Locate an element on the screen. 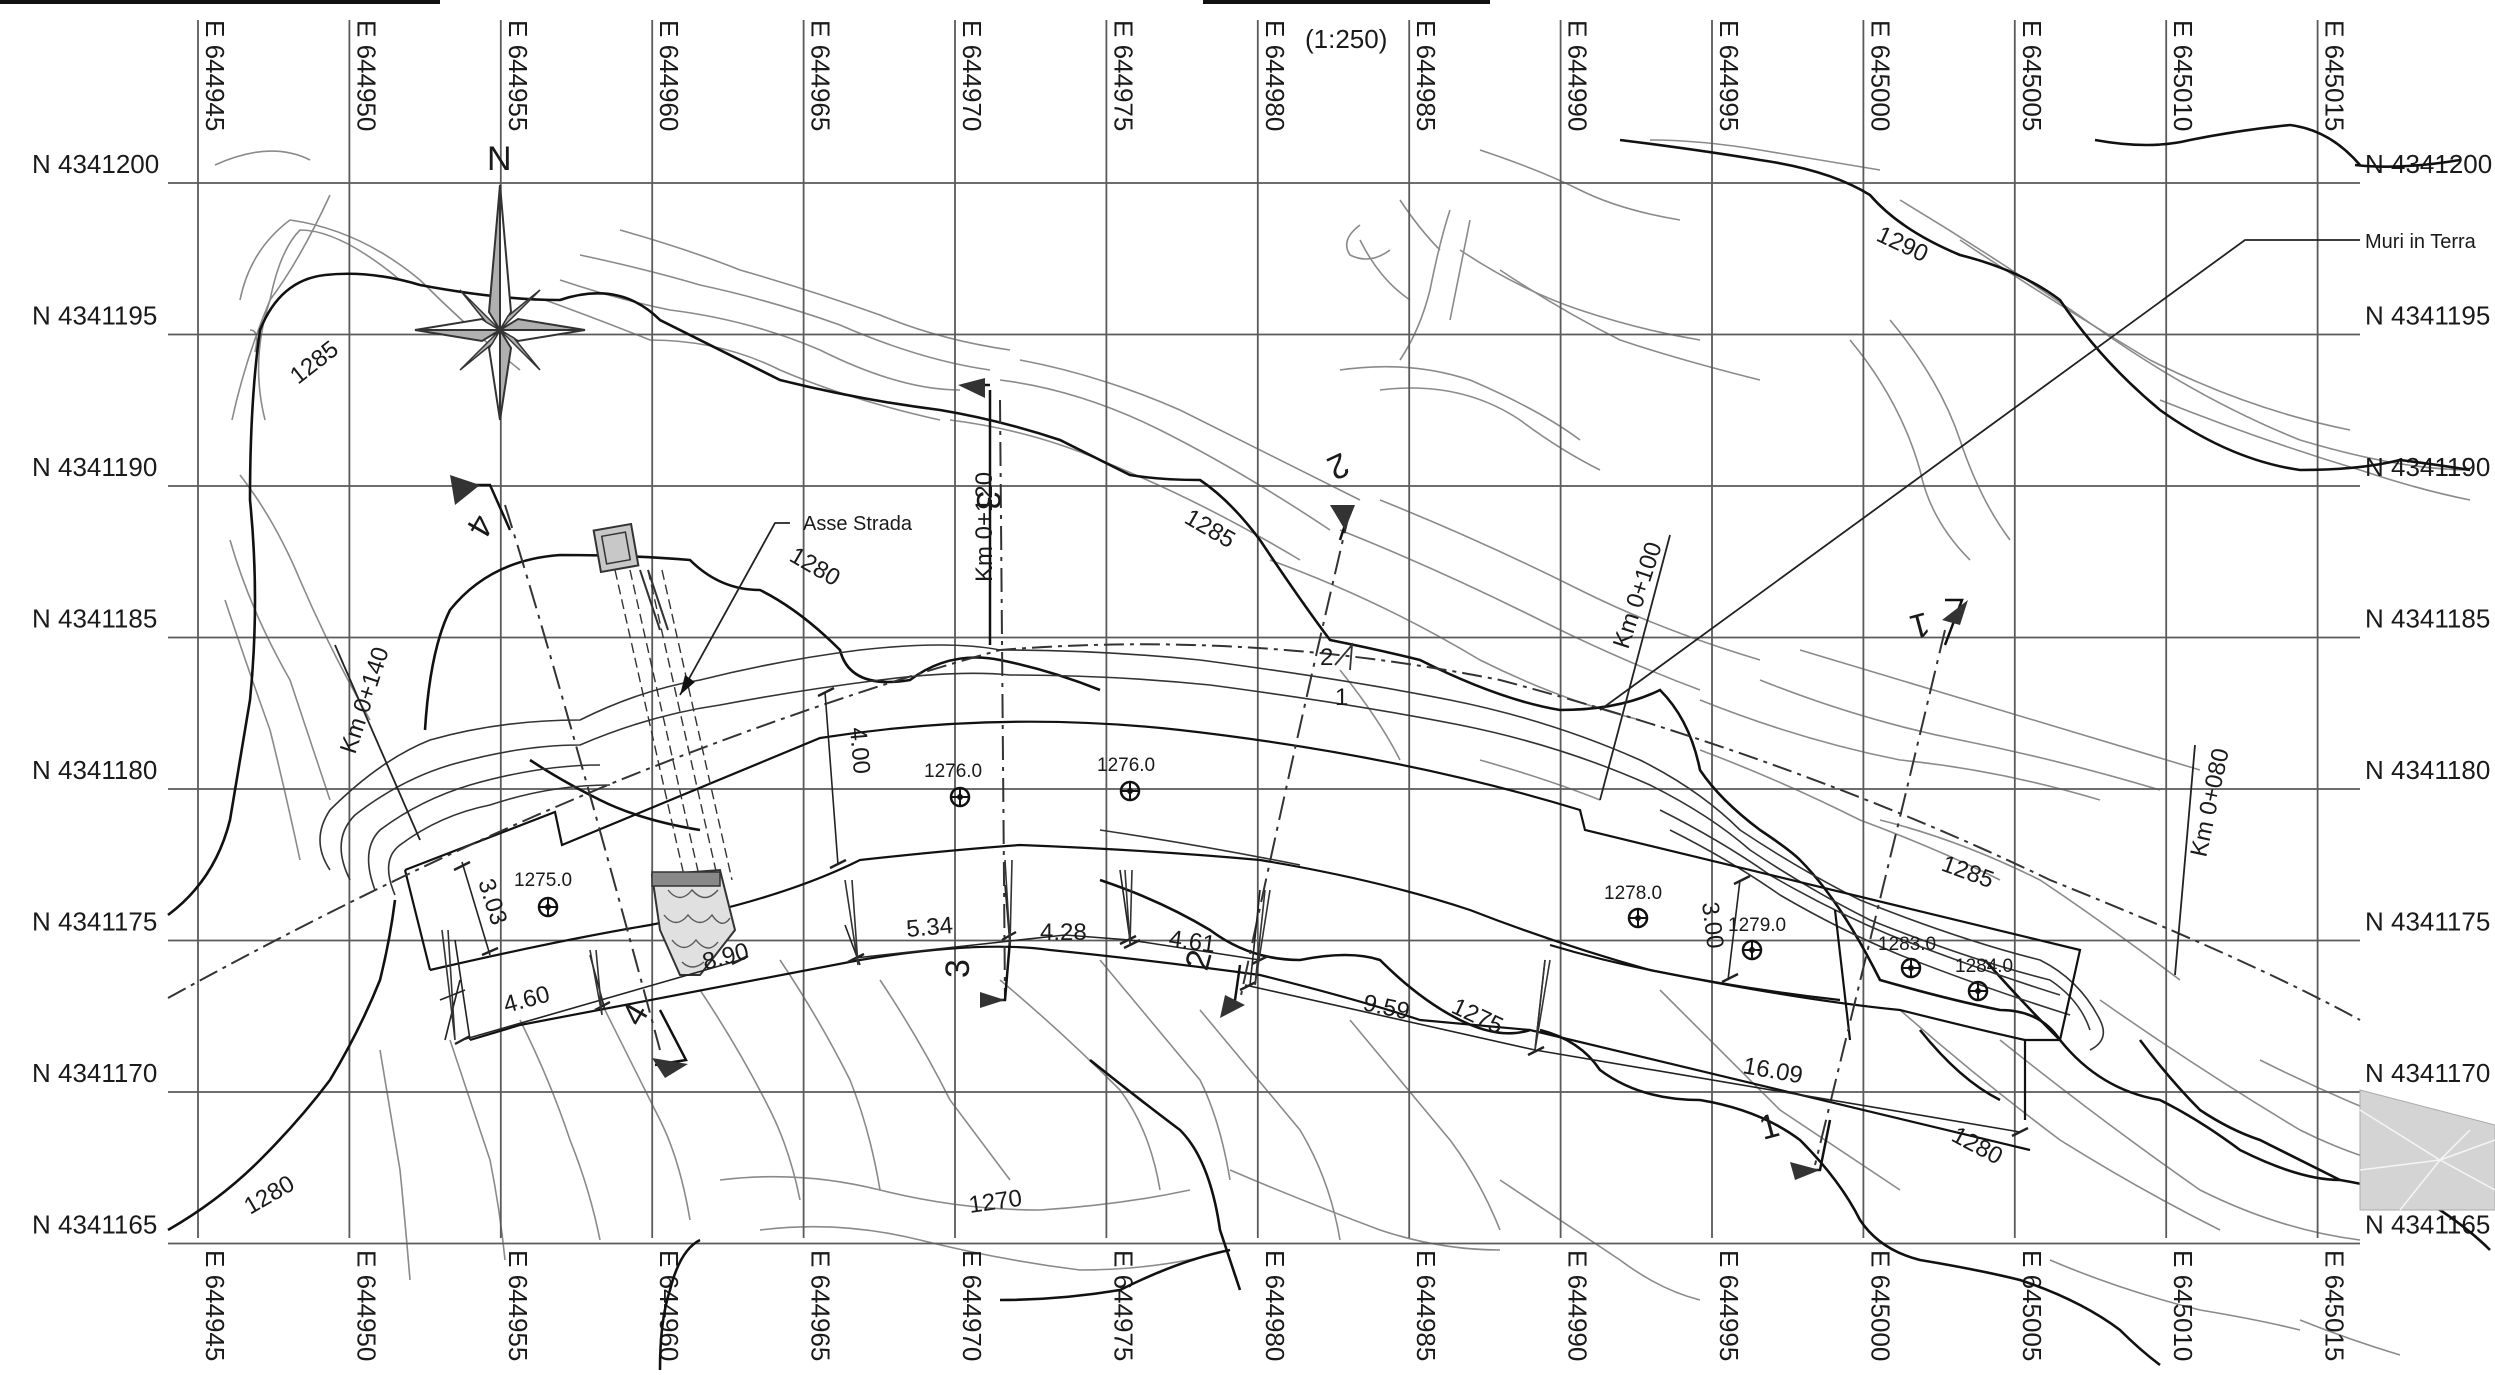  dimension-label: 4.60 is located at coordinates (527, 1000).